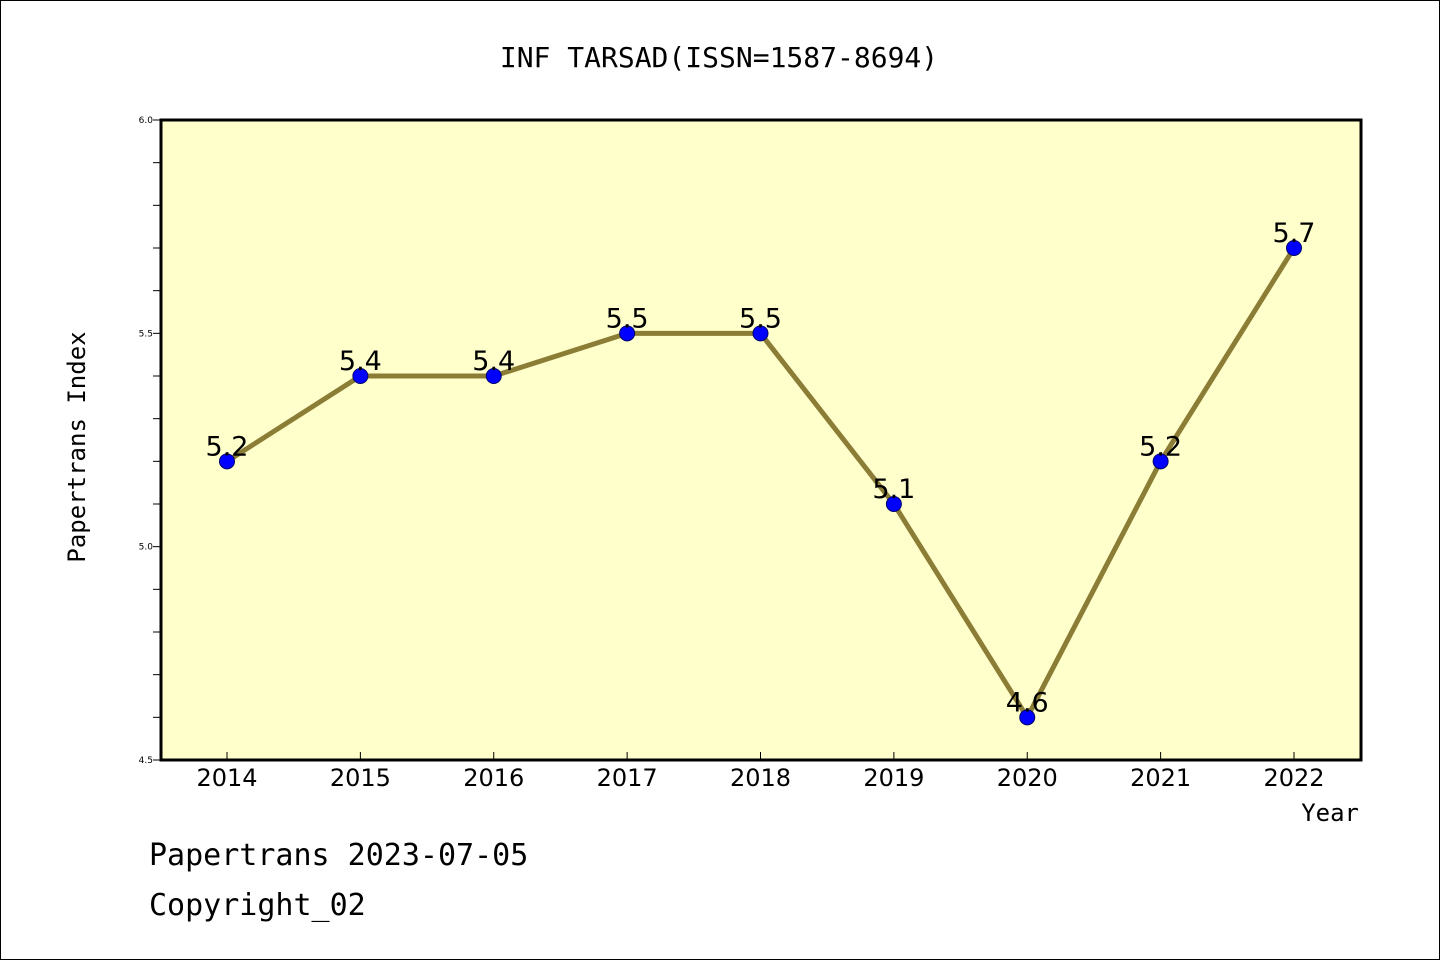 The height and width of the screenshot is (960, 1440). Describe the element at coordinates (627, 778) in the screenshot. I see `x-tick-label: 2017` at that location.